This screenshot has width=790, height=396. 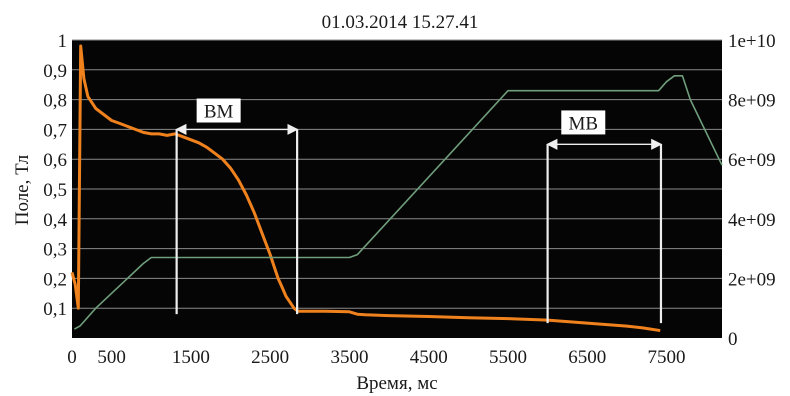 I want to click on y-tick-label: 1, so click(x=63, y=41).